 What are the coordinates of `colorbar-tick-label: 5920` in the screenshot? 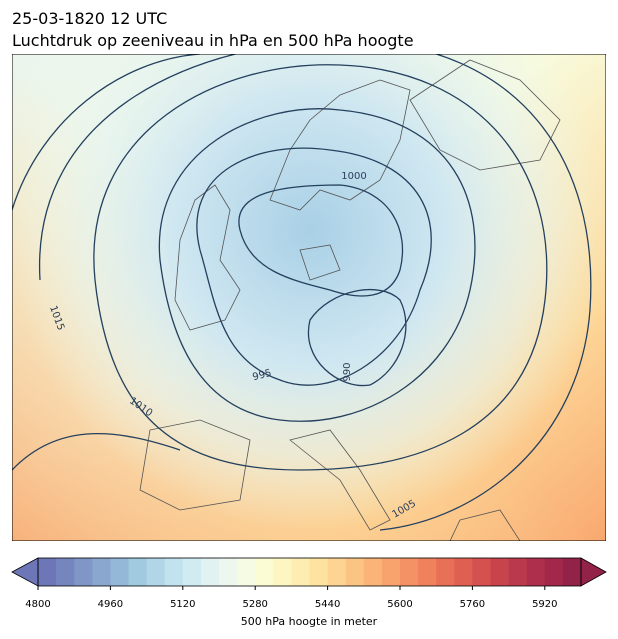 It's located at (544, 604).